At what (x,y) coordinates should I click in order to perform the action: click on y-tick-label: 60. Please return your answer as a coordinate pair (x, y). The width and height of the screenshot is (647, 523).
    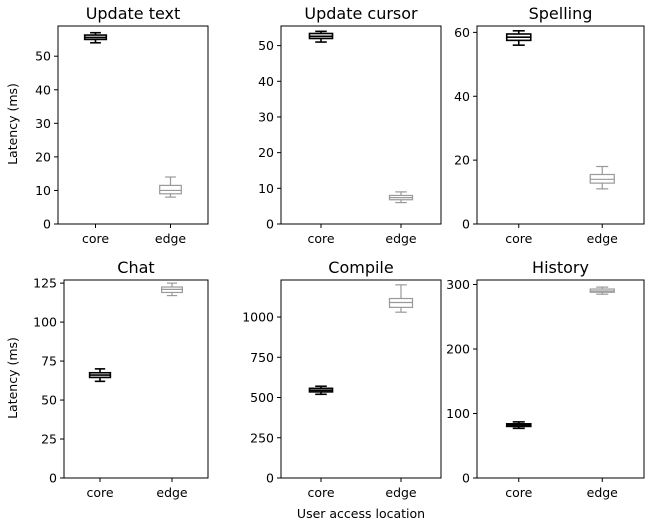
    Looking at the image, I should click on (462, 32).